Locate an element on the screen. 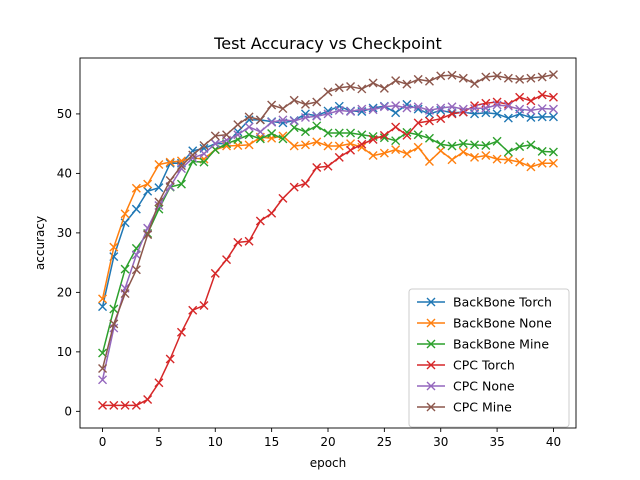 The height and width of the screenshot is (480, 640). legend-frame is located at coordinates (489, 358).